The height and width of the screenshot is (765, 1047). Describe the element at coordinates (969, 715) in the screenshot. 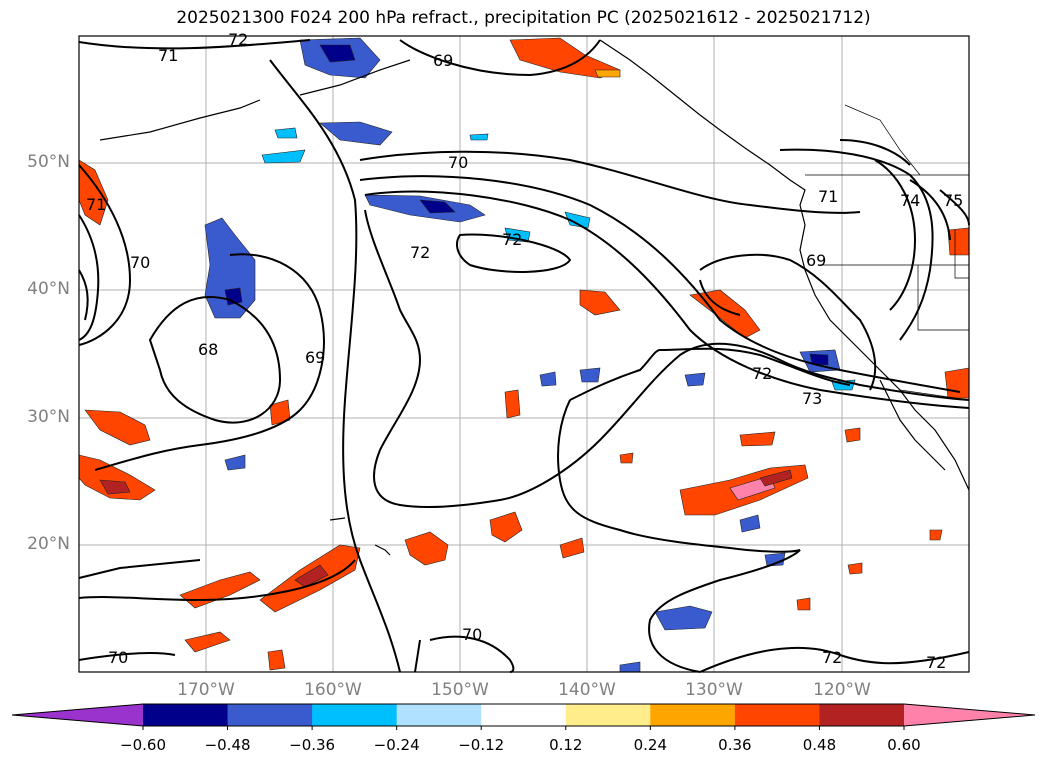

I see `colorbar-extend-high` at that location.